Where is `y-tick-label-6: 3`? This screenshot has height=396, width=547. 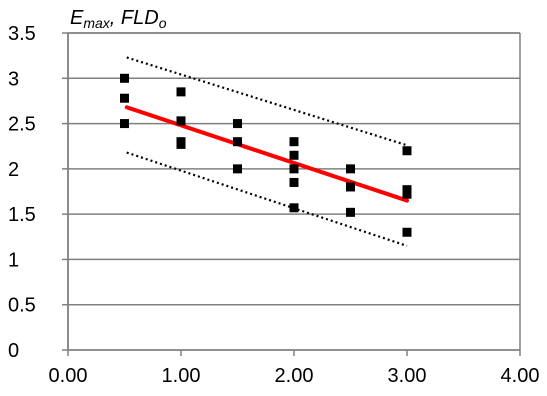 y-tick-label-6: 3 is located at coordinates (13, 79).